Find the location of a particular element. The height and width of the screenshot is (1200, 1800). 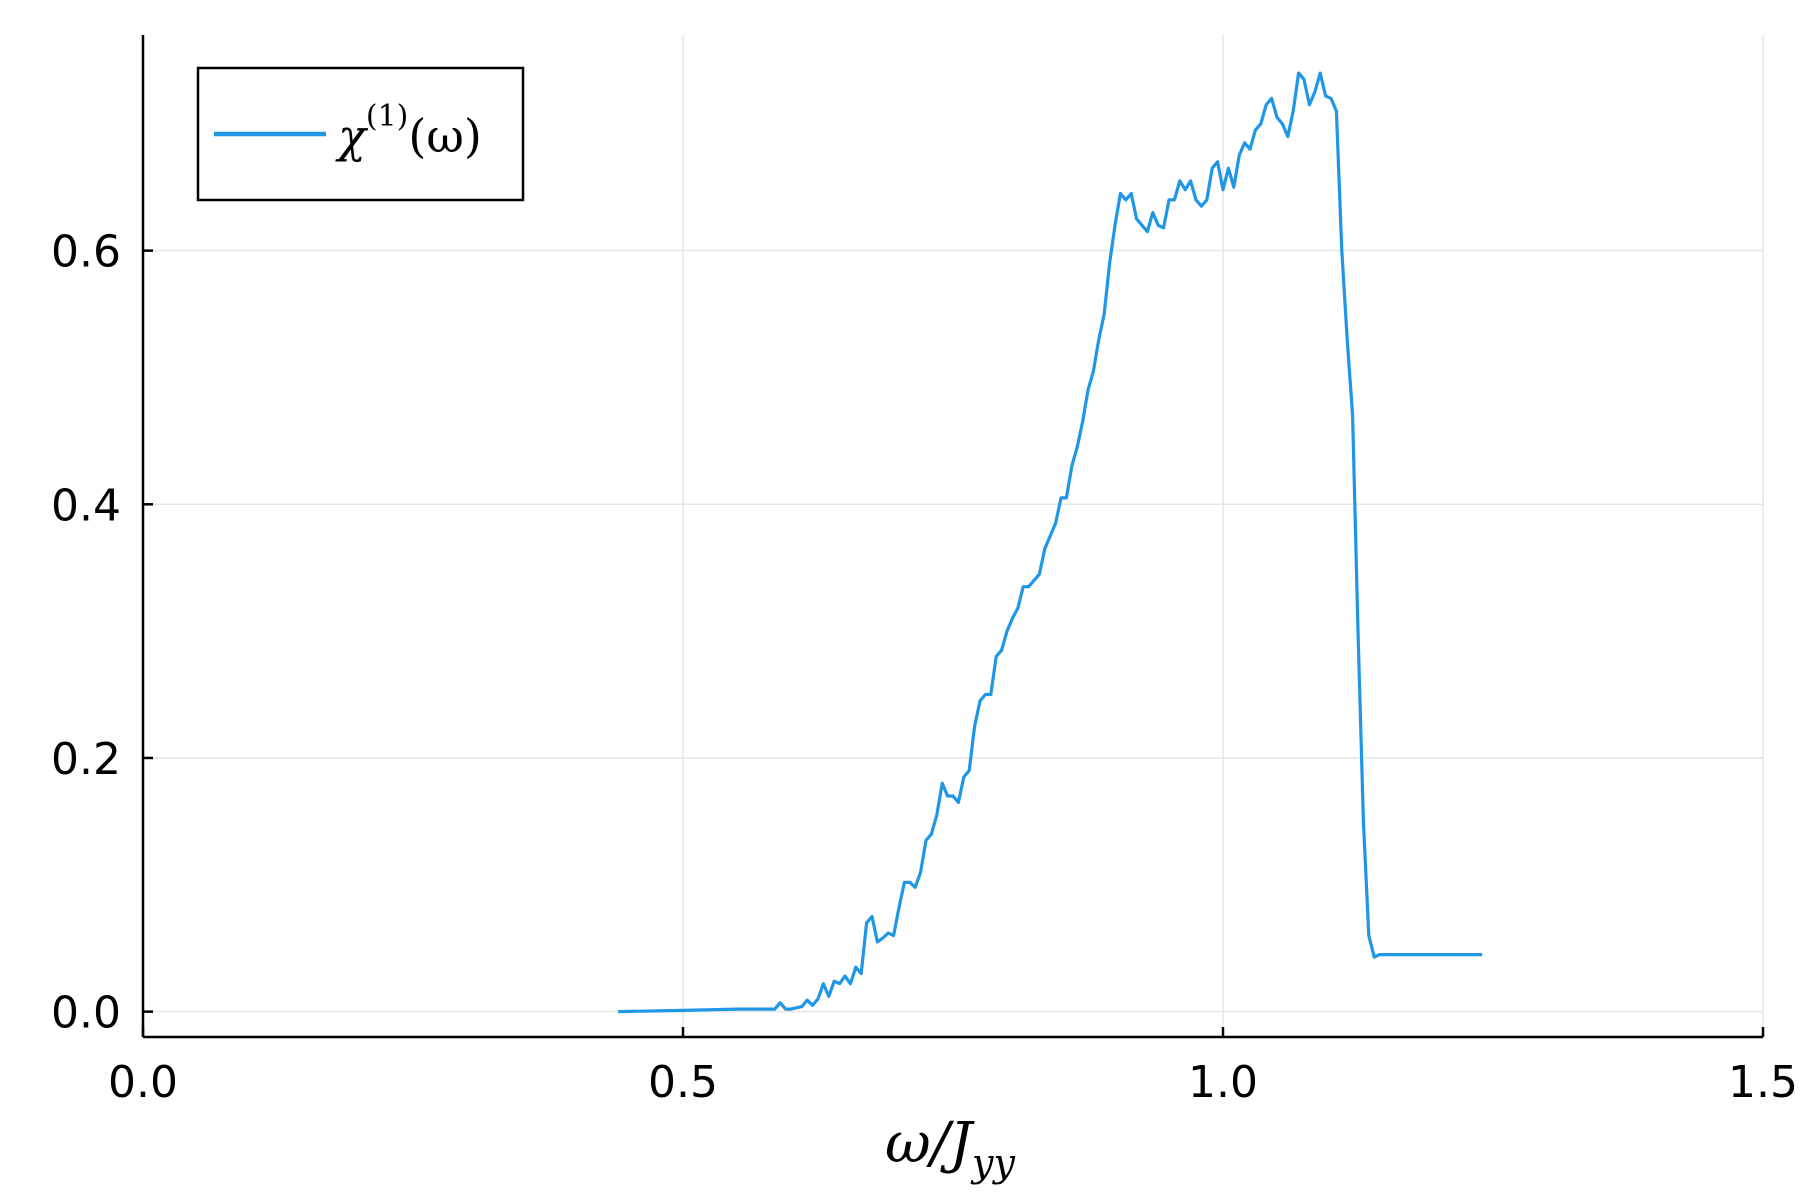

x-tick-label-2: 1.0 is located at coordinates (1223, 1082).